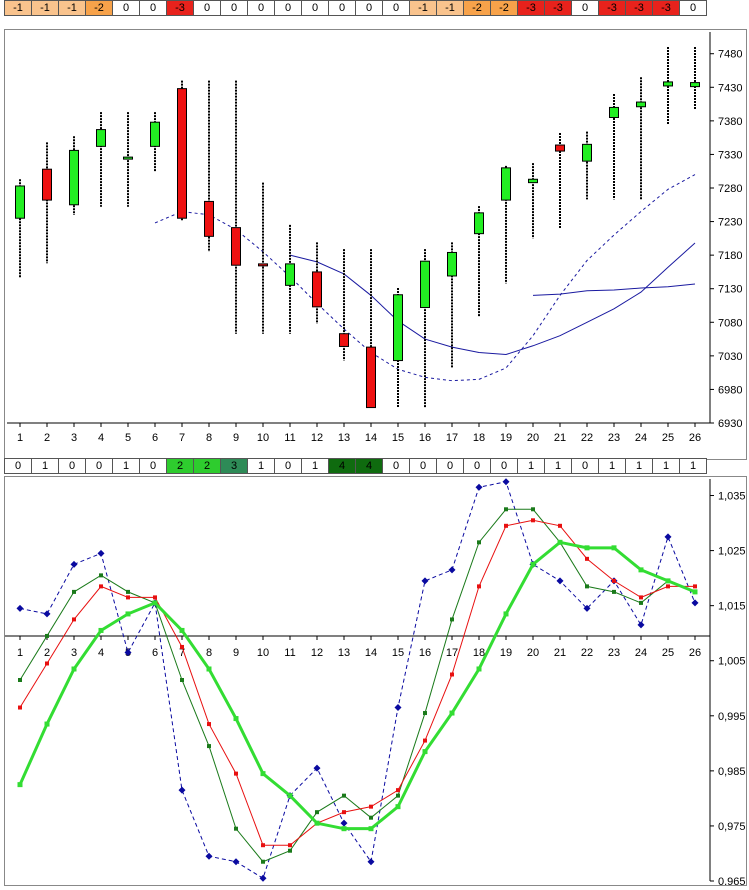 The height and width of the screenshot is (890, 749). I want to click on x-tick-label: 18, so click(479, 653).